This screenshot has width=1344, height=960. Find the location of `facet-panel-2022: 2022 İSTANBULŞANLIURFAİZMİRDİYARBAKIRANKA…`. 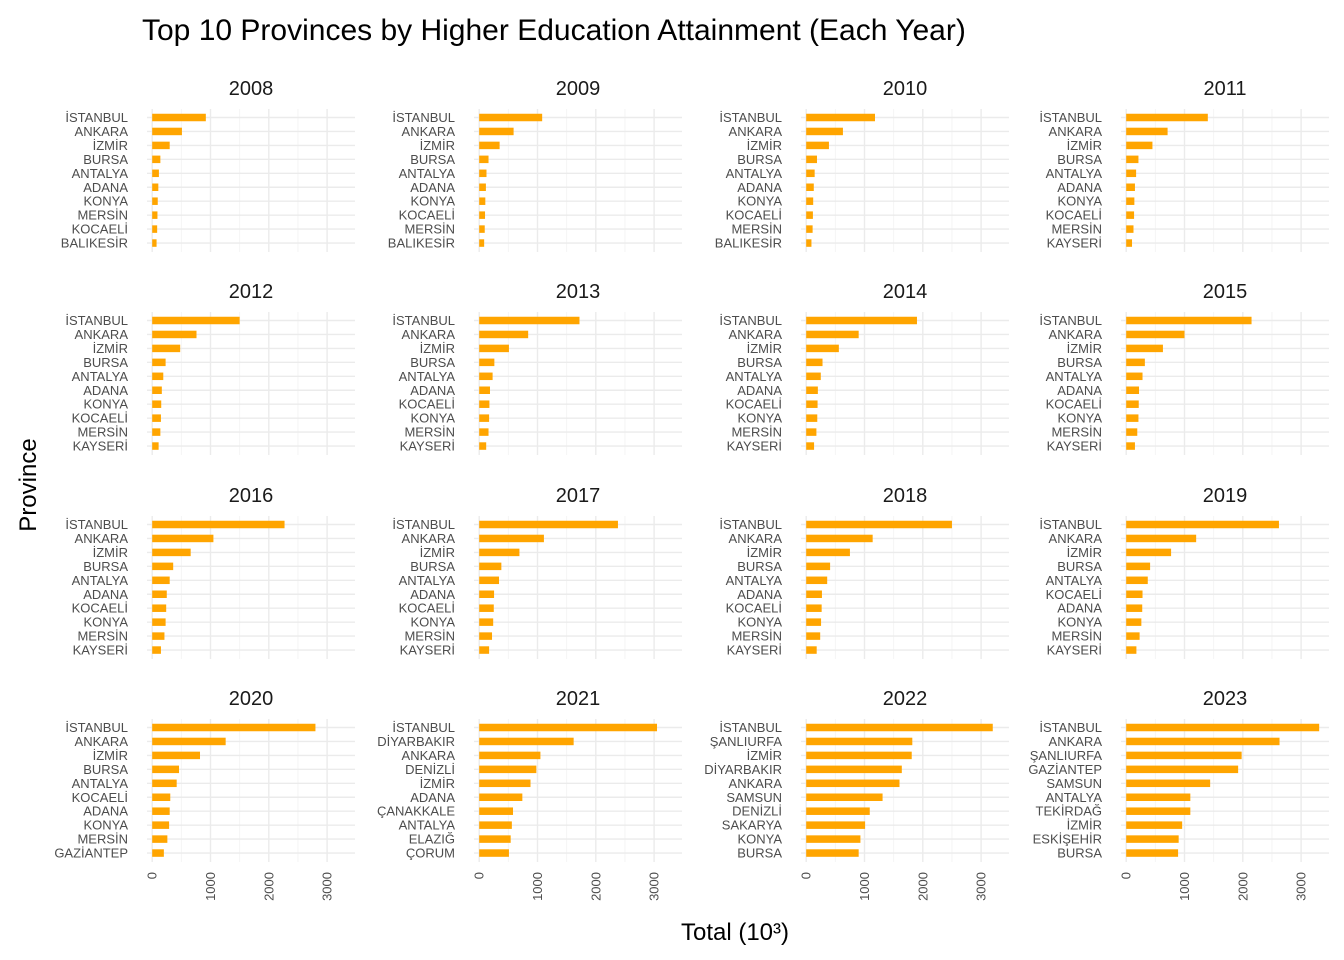

facet-panel-2022: 2022 İSTANBULŞANLIURFAİZMİRDİYARBAKIRANKA… is located at coordinates (856, 794).